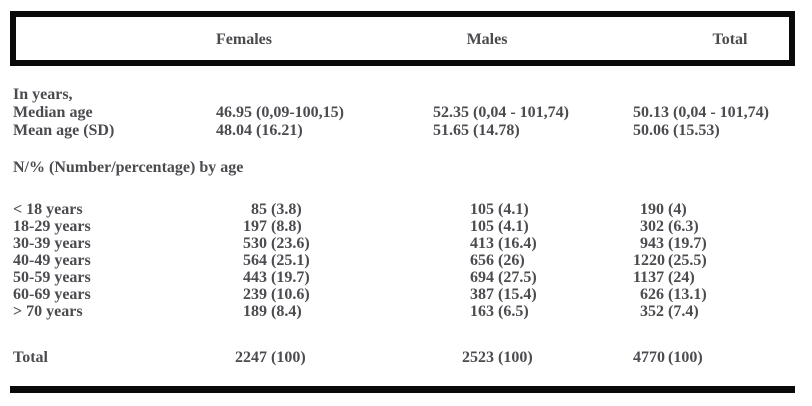 The width and height of the screenshot is (812, 406). I want to click on cell-males: 694 (27.5), so click(485, 277).